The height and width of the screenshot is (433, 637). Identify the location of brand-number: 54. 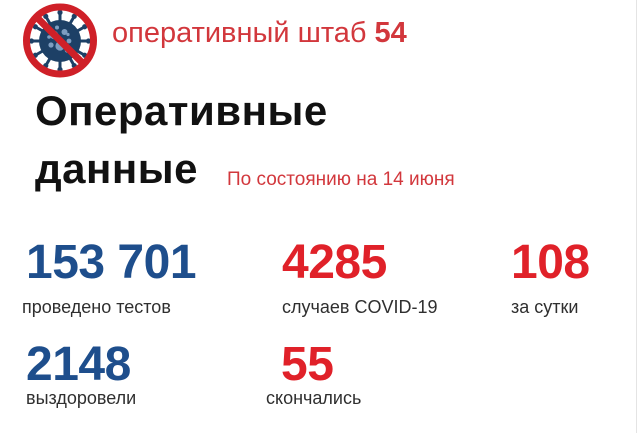
(390, 33).